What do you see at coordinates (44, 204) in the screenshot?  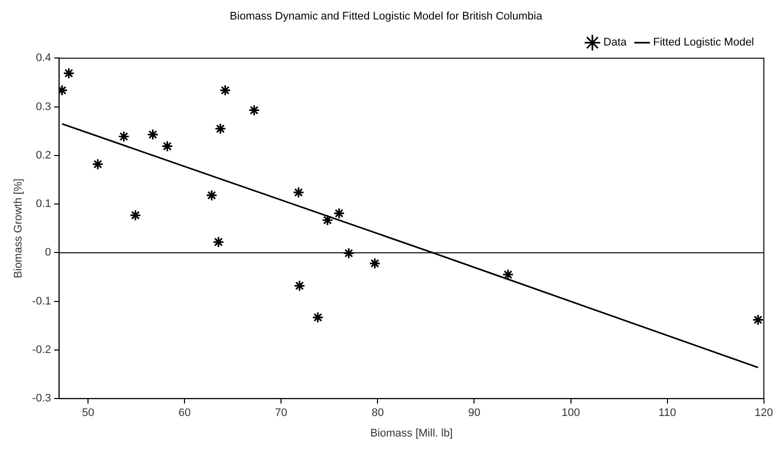 I see `y-tick-label: 0.1` at bounding box center [44, 204].